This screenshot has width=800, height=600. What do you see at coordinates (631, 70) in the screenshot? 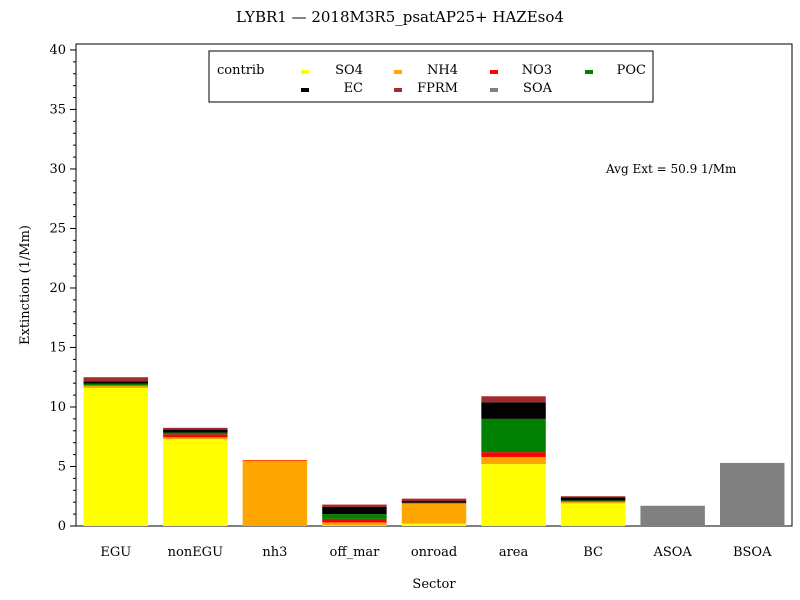
I see `legend-label-poc: POC` at bounding box center [631, 70].